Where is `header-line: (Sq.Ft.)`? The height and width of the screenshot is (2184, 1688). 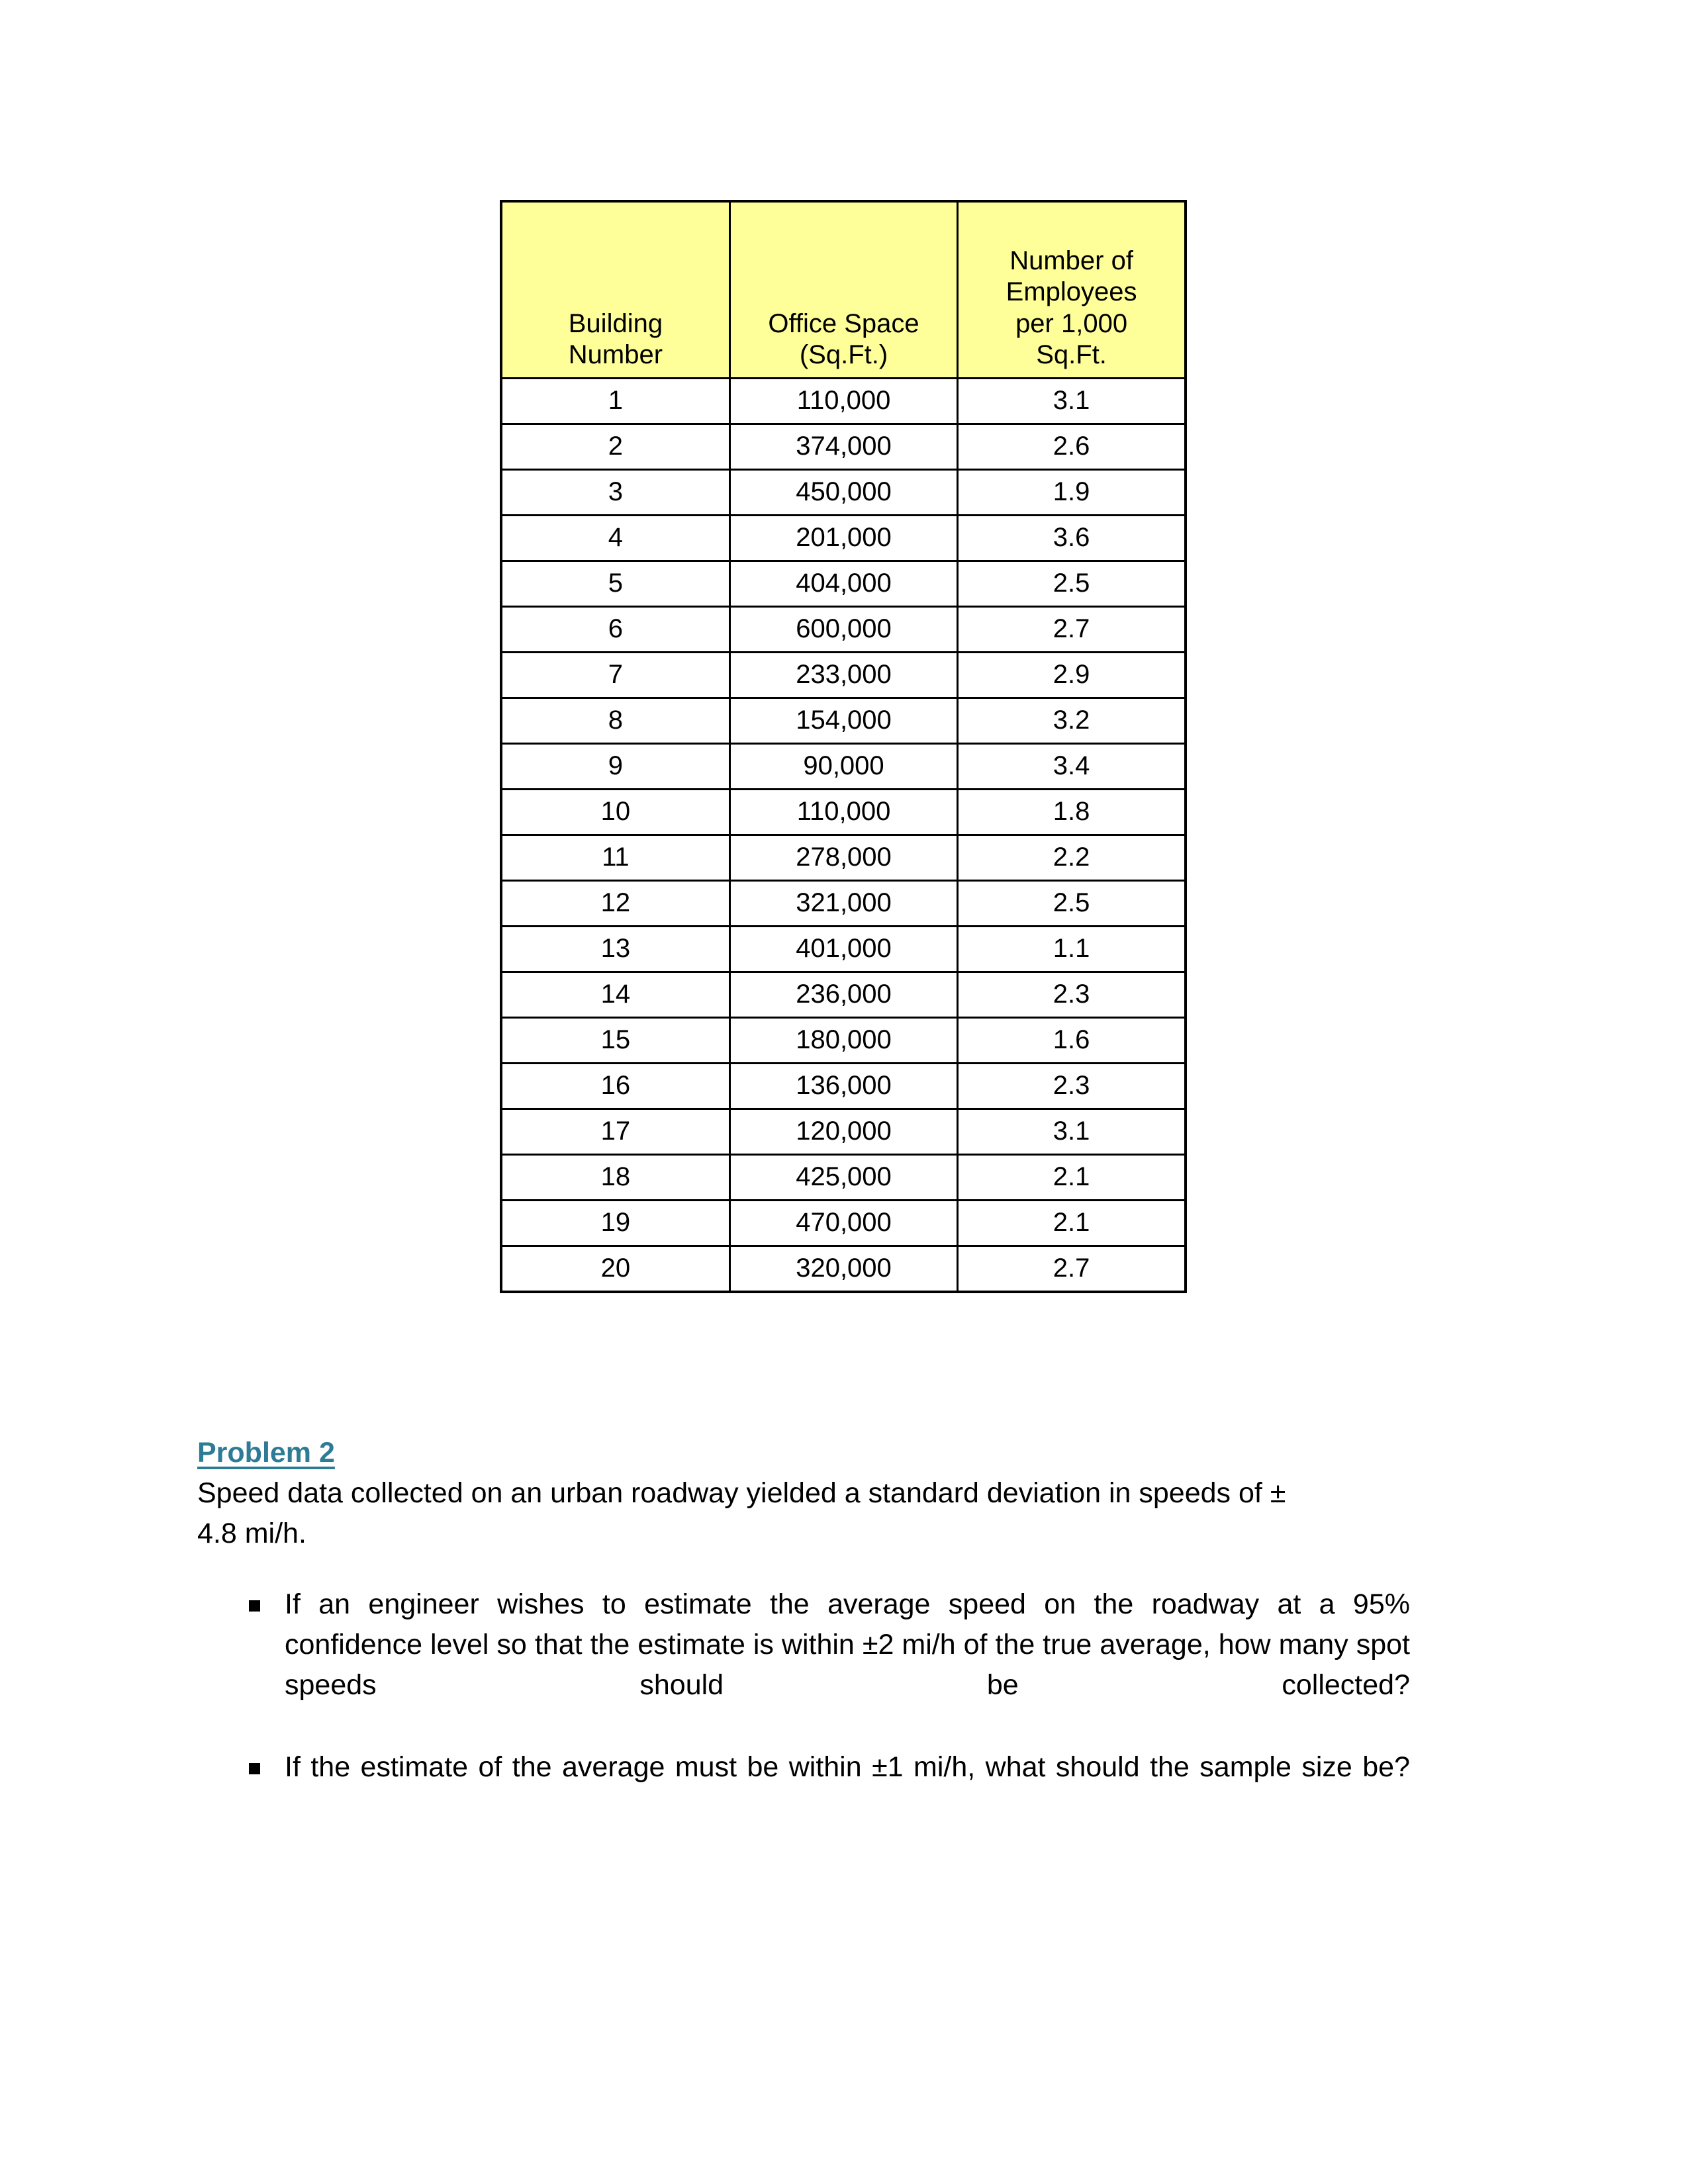 header-line: (Sq.Ft.) is located at coordinates (843, 355).